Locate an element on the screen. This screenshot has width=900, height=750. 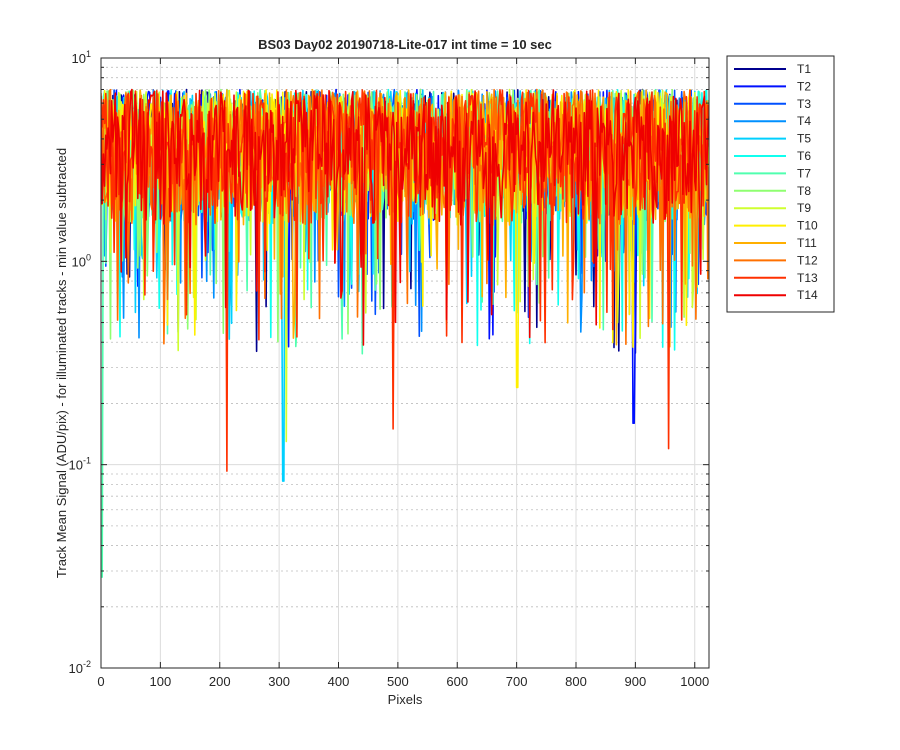
legend-label-t8: T8 is located at coordinates (804, 191).